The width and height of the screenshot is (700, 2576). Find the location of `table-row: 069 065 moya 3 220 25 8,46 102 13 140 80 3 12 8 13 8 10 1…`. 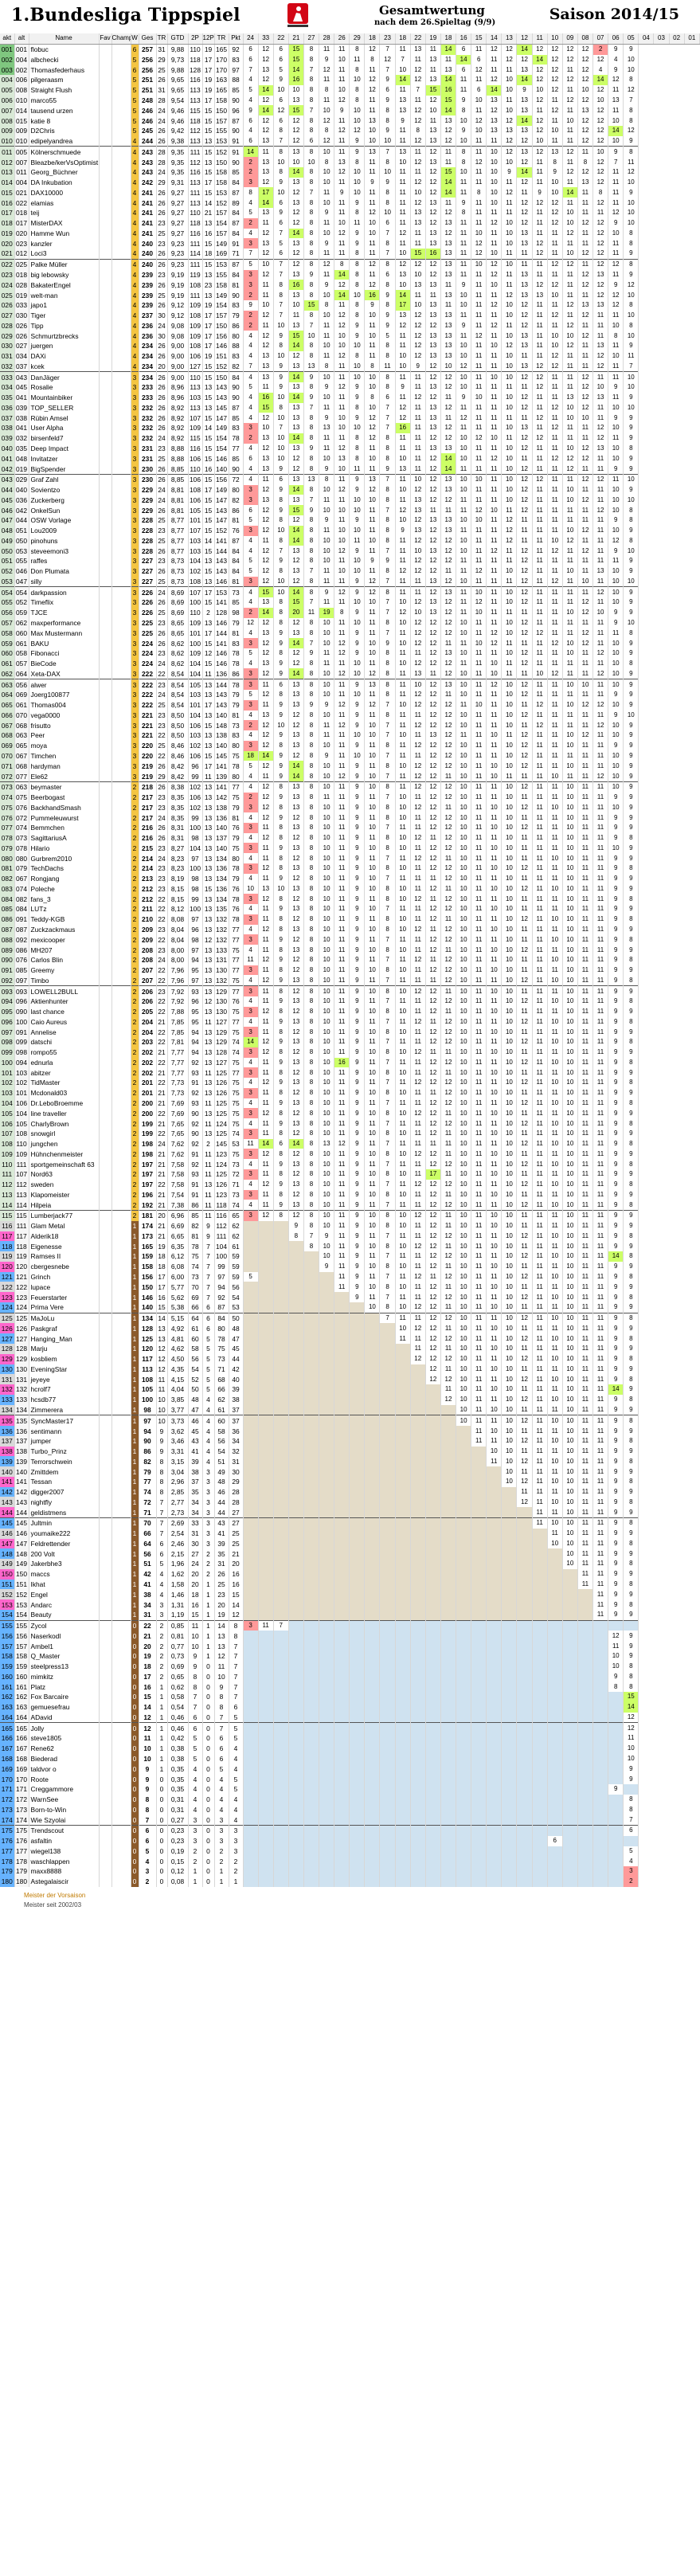

table-row: 069 065 moya 3 220 25 8,46 102 13 140 80 3 12 8 13 8 10 1… is located at coordinates (350, 745).